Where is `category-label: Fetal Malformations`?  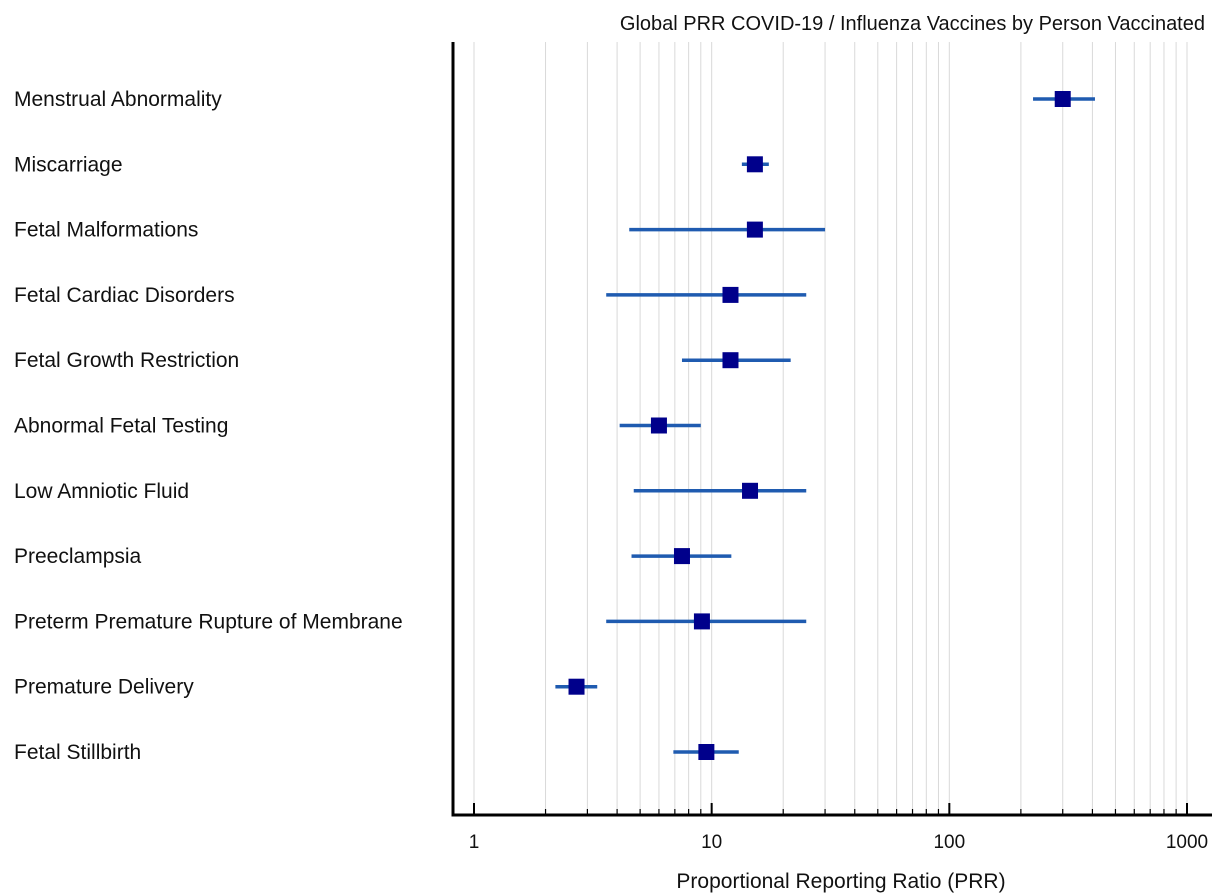
category-label: Fetal Malformations is located at coordinates (106, 230).